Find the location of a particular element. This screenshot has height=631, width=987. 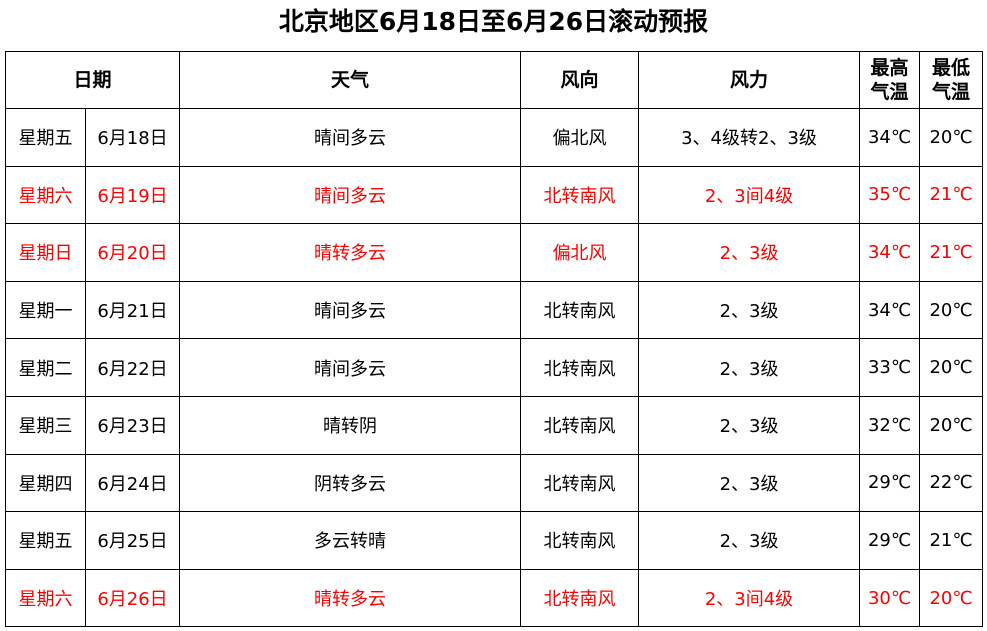

table-row: 星期六 6月19日 晴间多云 北转南风 2、3间4级 35℃ 21℃ is located at coordinates (494, 195).